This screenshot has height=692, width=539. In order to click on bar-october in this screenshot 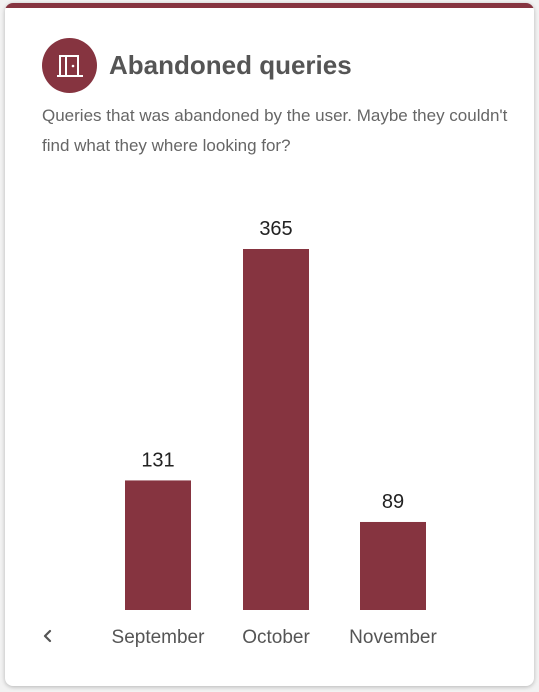, I will do `click(276, 429)`.